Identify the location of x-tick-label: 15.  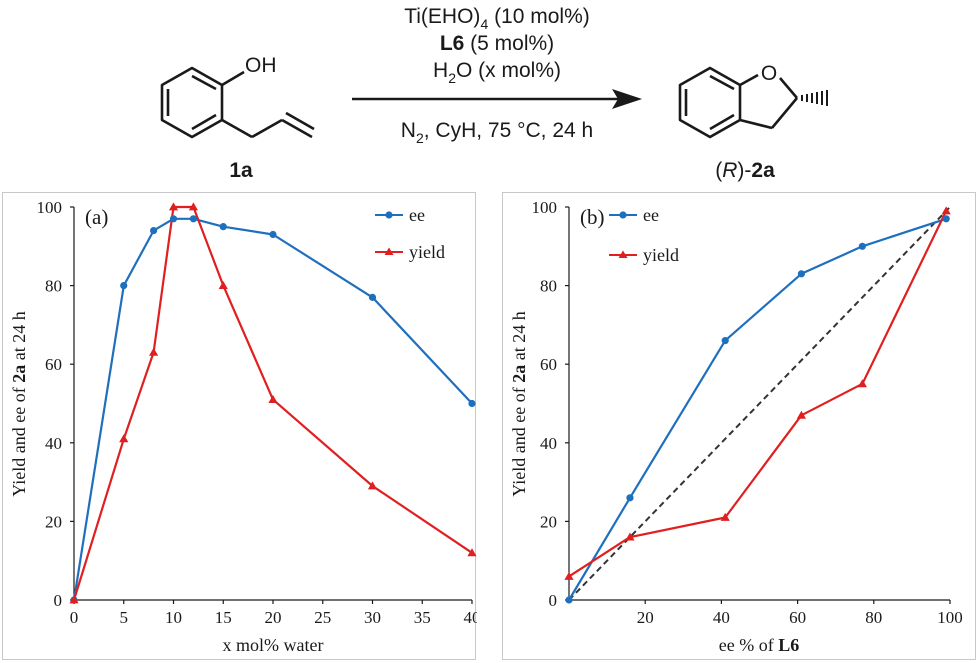
(223, 617).